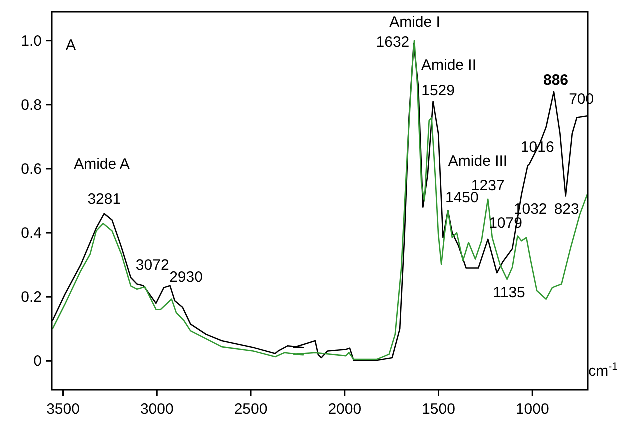  What do you see at coordinates (567, 209) in the screenshot?
I see `annotation: 823` at bounding box center [567, 209].